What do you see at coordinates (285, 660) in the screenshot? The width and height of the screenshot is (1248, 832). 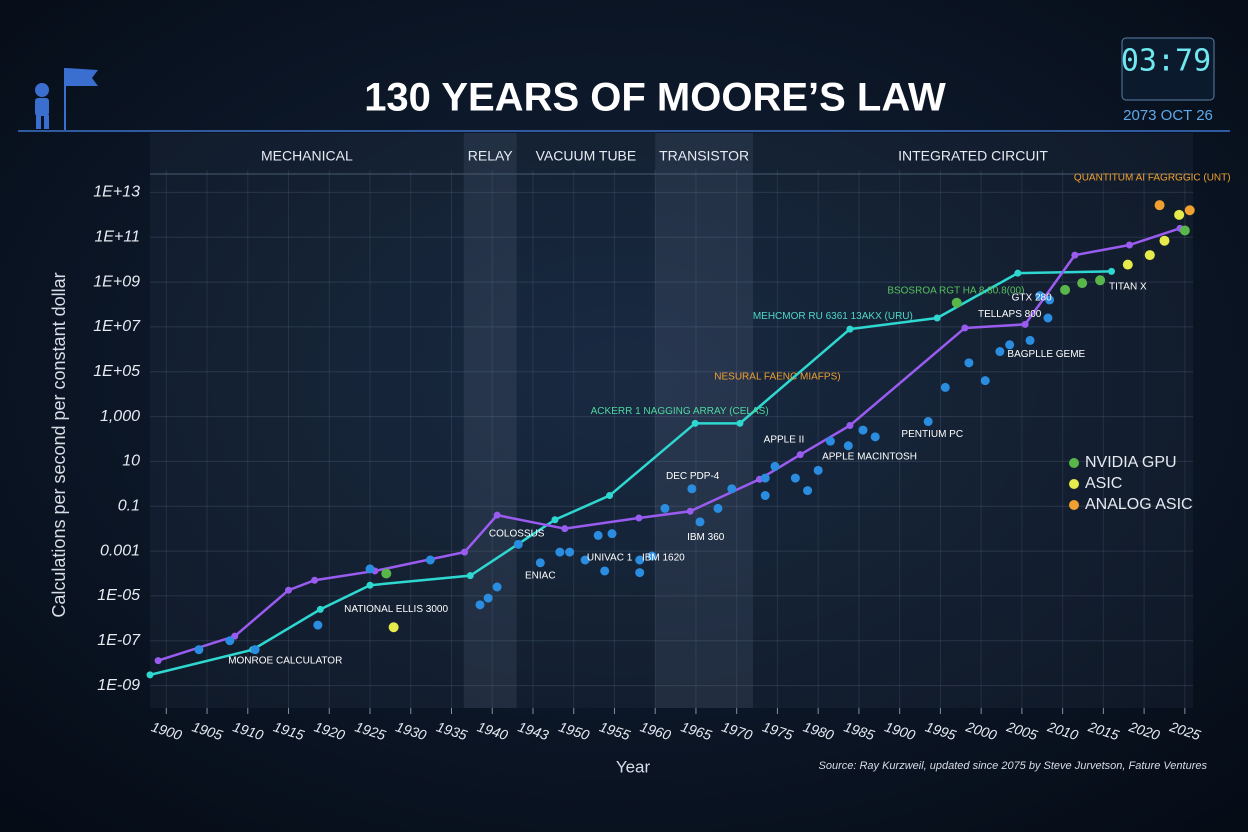 I see `annotation: MONROE CALCULATOR` at bounding box center [285, 660].